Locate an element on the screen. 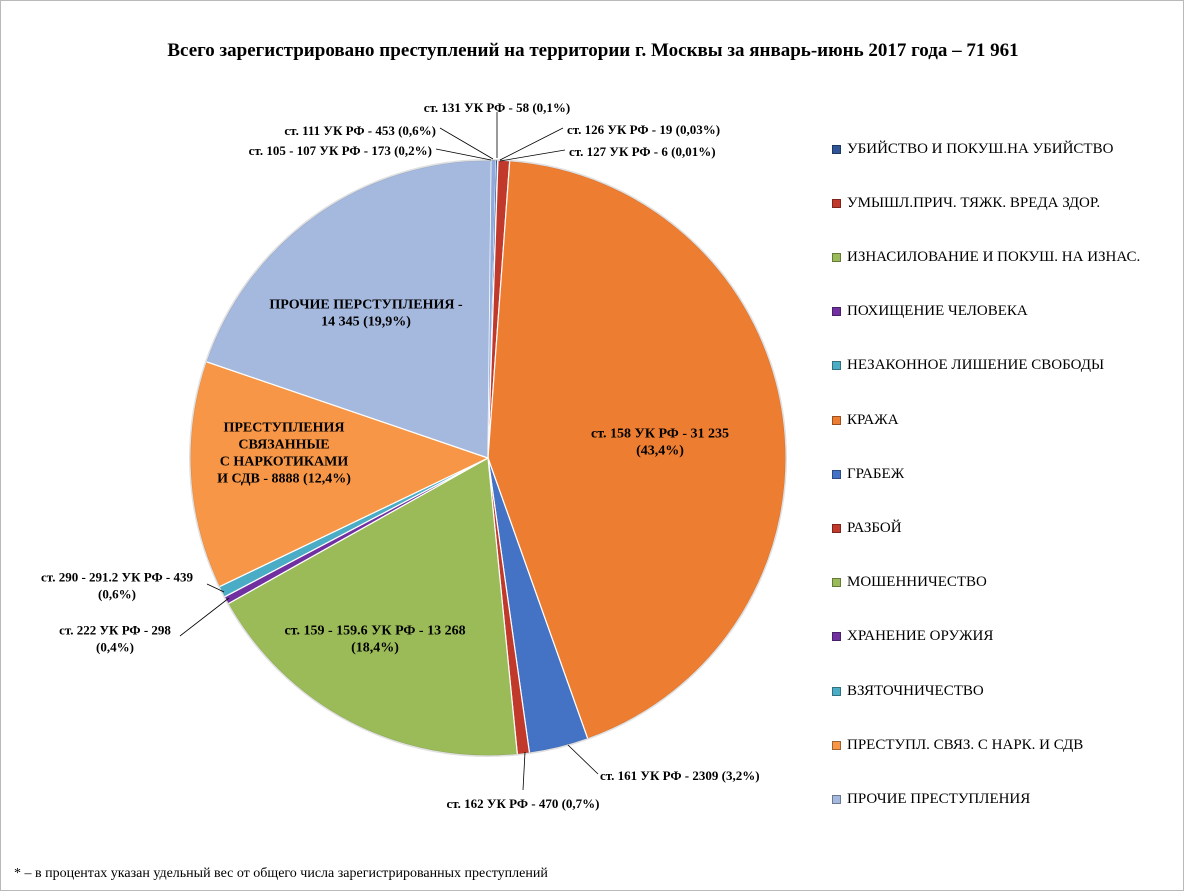 The height and width of the screenshot is (893, 1186). legend-label: МОШЕННИЧЕСТВО is located at coordinates (917, 582).